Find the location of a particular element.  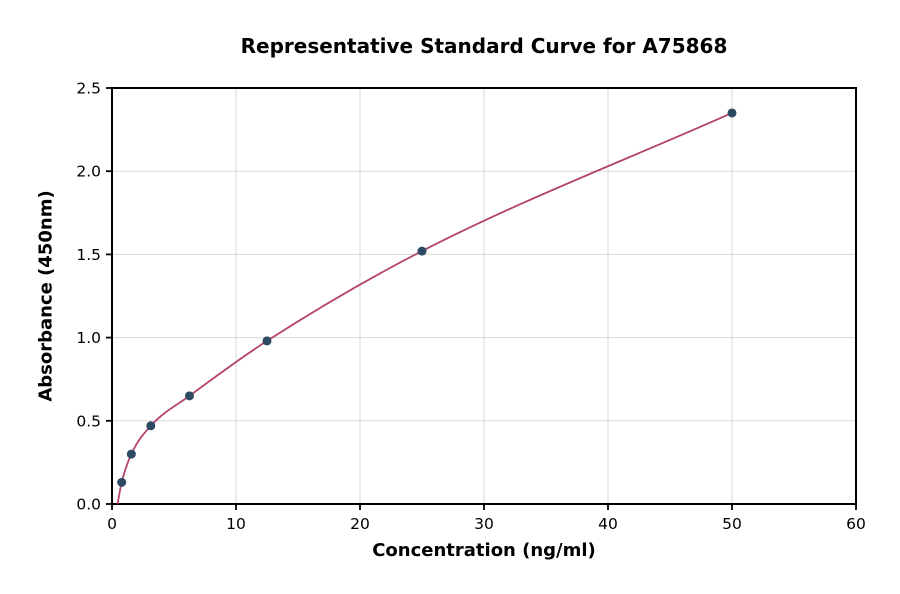

y-axis-label: Absorbance (450nm) is located at coordinates (46, 296).